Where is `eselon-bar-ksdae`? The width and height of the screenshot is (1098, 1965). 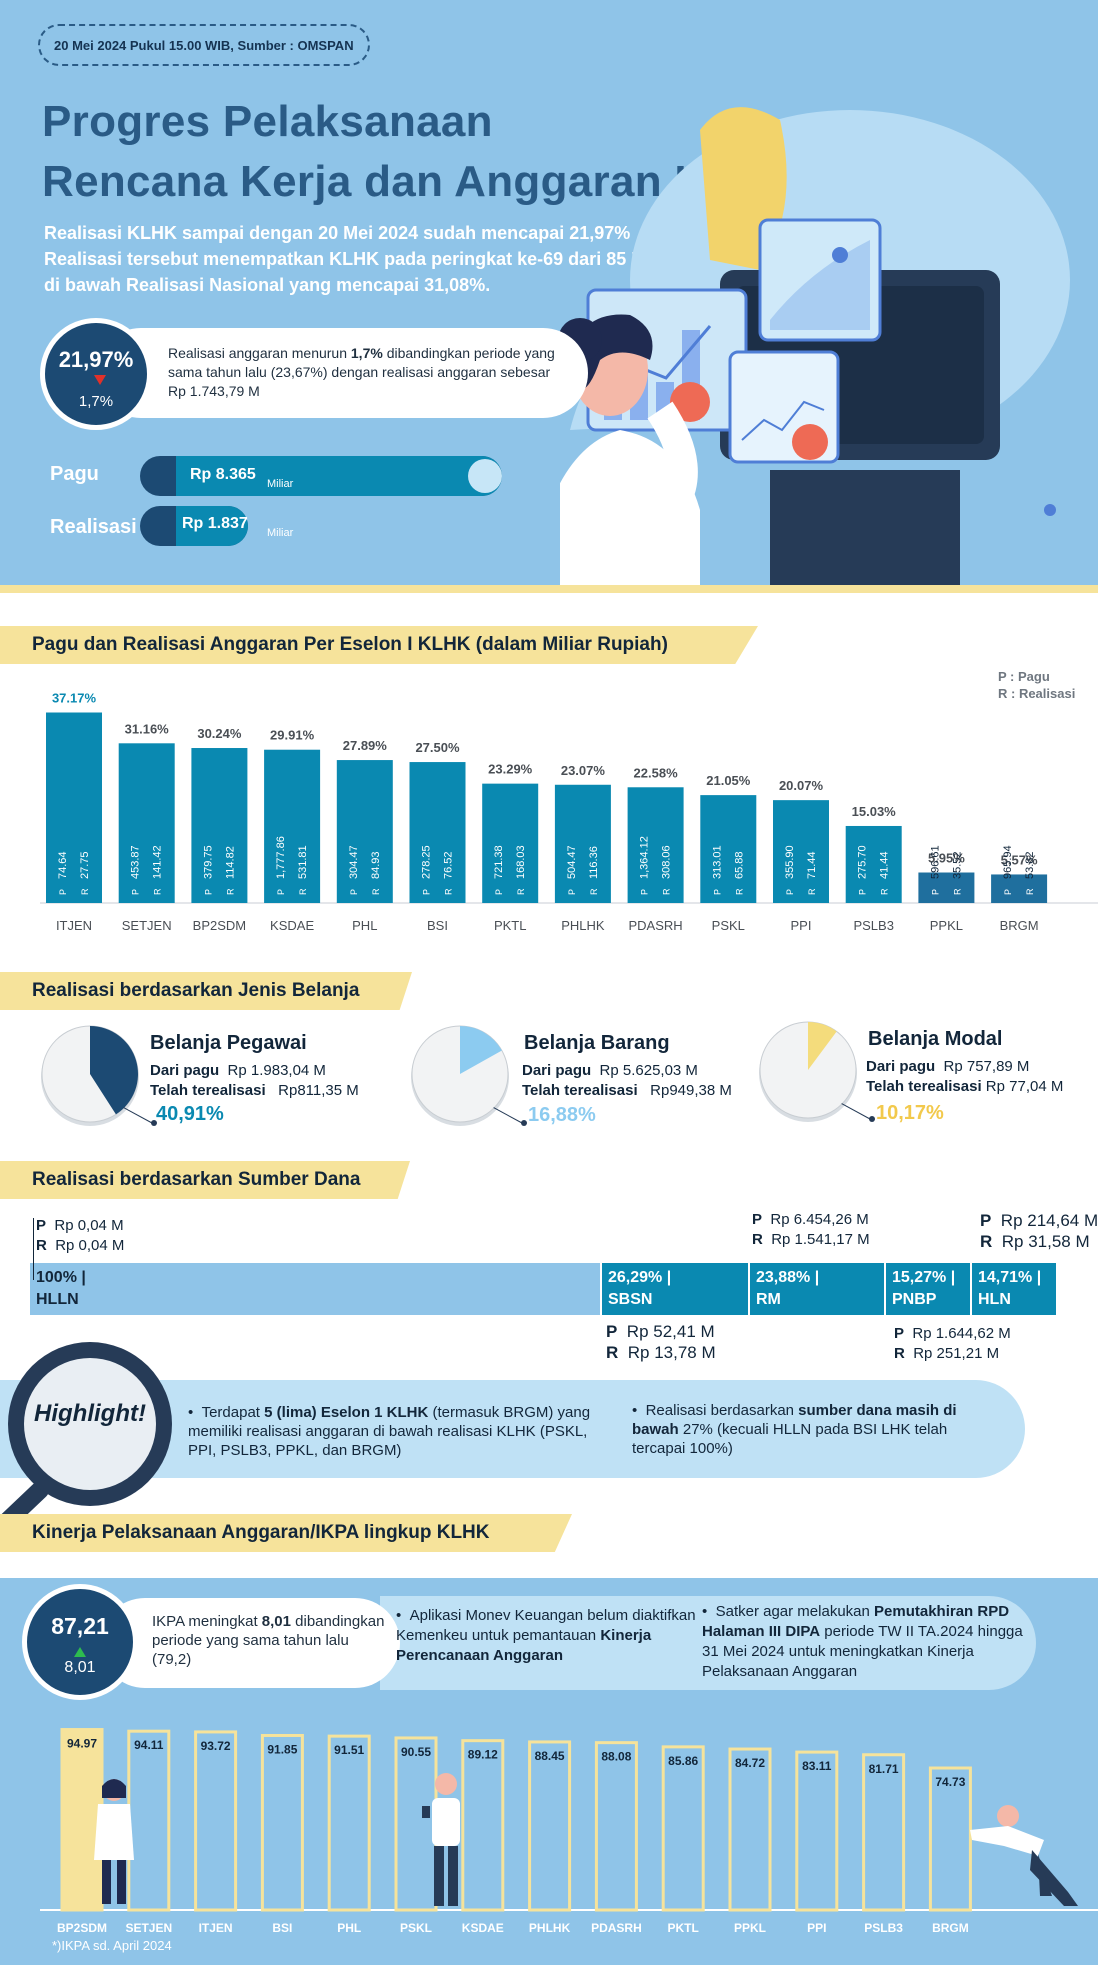 eselon-bar-ksdae is located at coordinates (292, 826).